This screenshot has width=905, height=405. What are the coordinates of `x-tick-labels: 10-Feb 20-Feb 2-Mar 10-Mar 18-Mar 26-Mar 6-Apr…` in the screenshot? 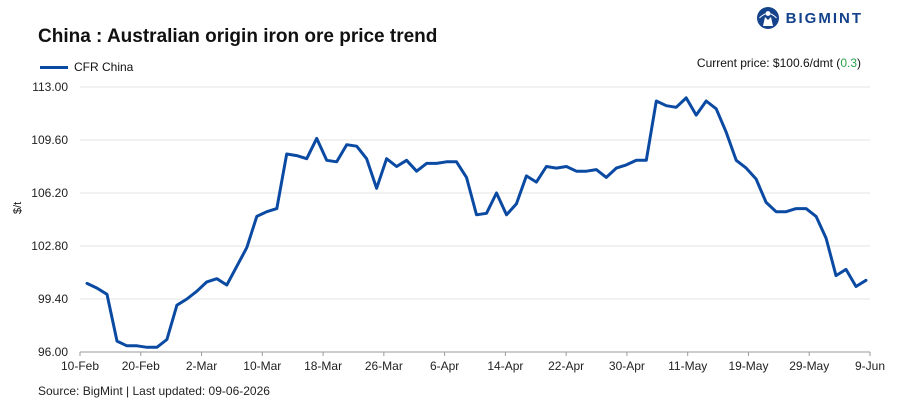 It's located at (473, 362).